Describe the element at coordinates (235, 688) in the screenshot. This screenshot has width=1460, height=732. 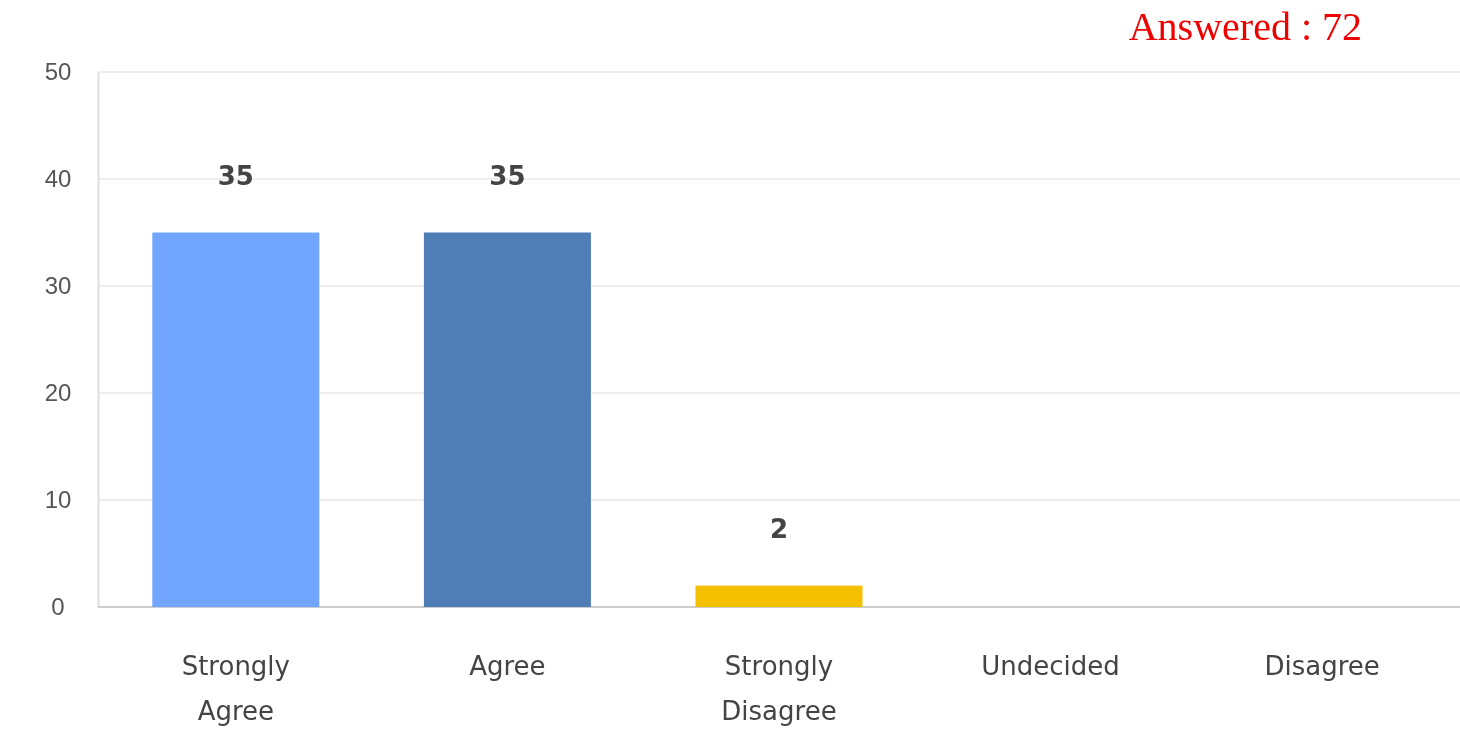
I see `x-tick-label: Strongly Agree` at that location.